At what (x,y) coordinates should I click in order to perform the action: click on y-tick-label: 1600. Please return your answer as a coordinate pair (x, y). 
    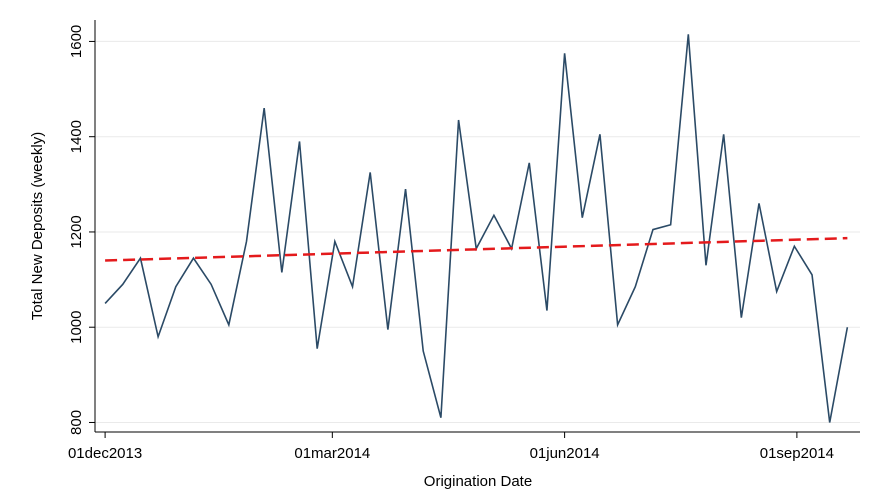
    Looking at the image, I should click on (76, 41).